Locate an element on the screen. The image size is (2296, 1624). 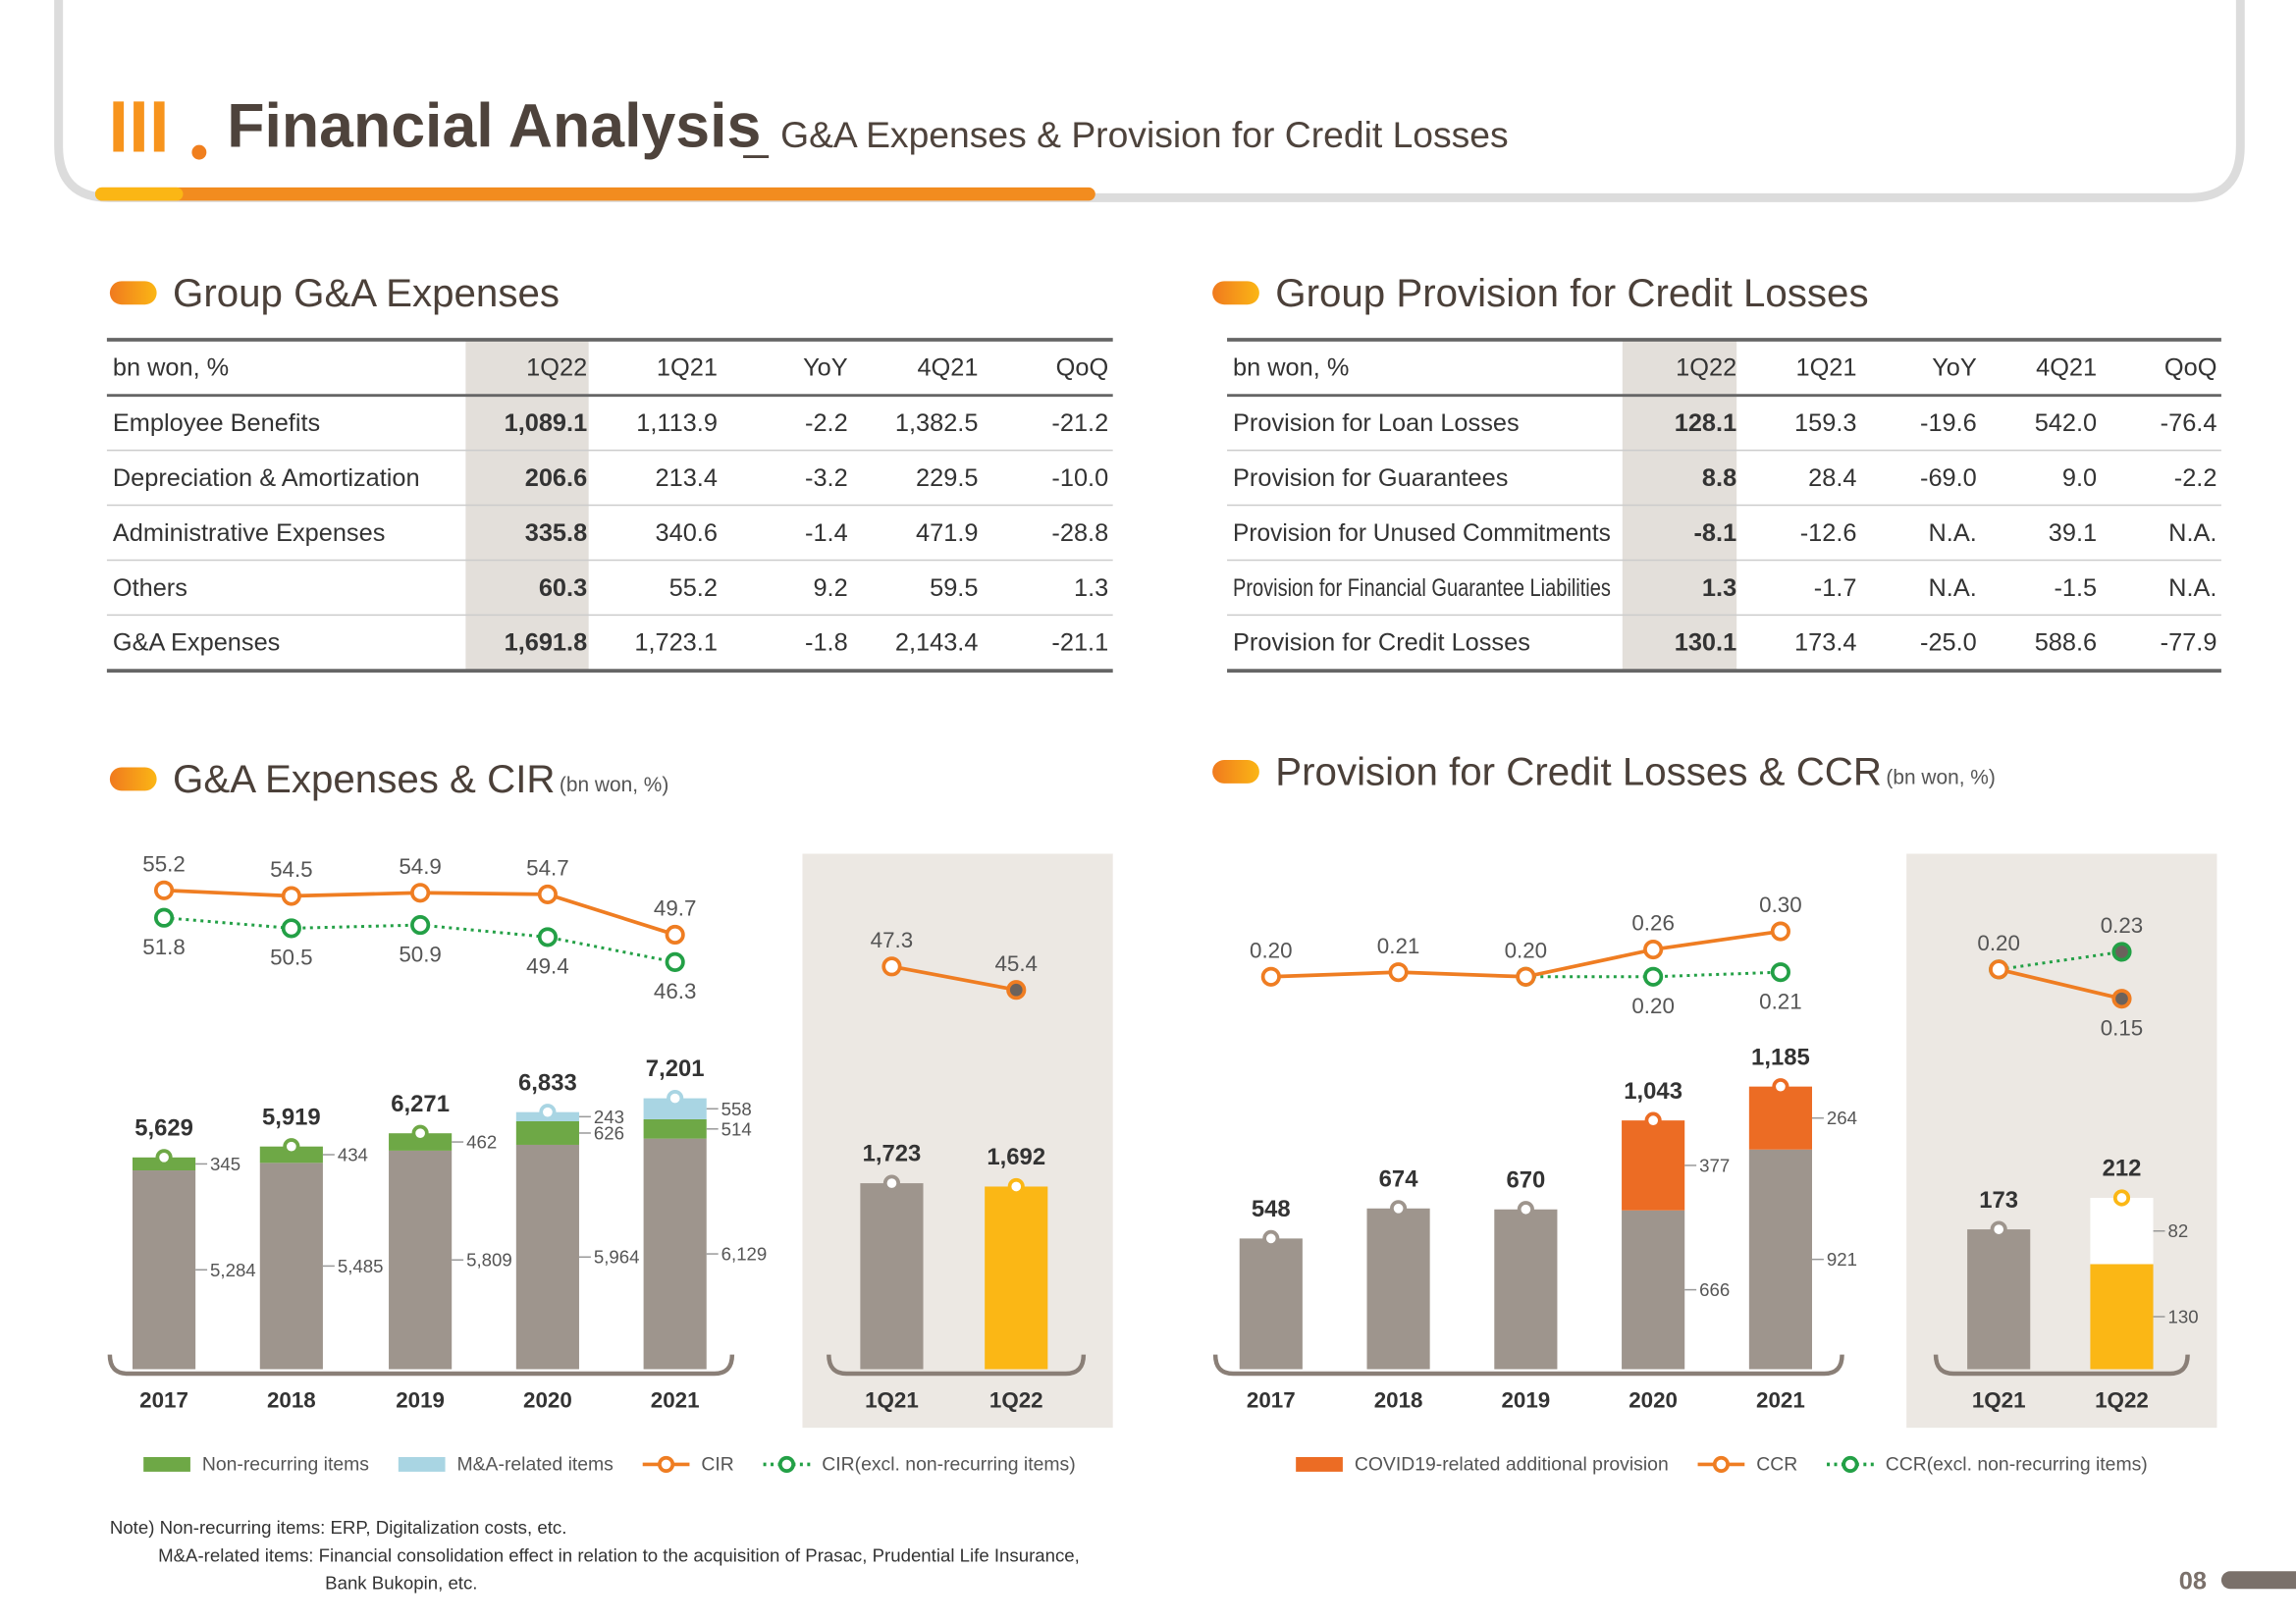
column-header: QoQ is located at coordinates (2191, 367).